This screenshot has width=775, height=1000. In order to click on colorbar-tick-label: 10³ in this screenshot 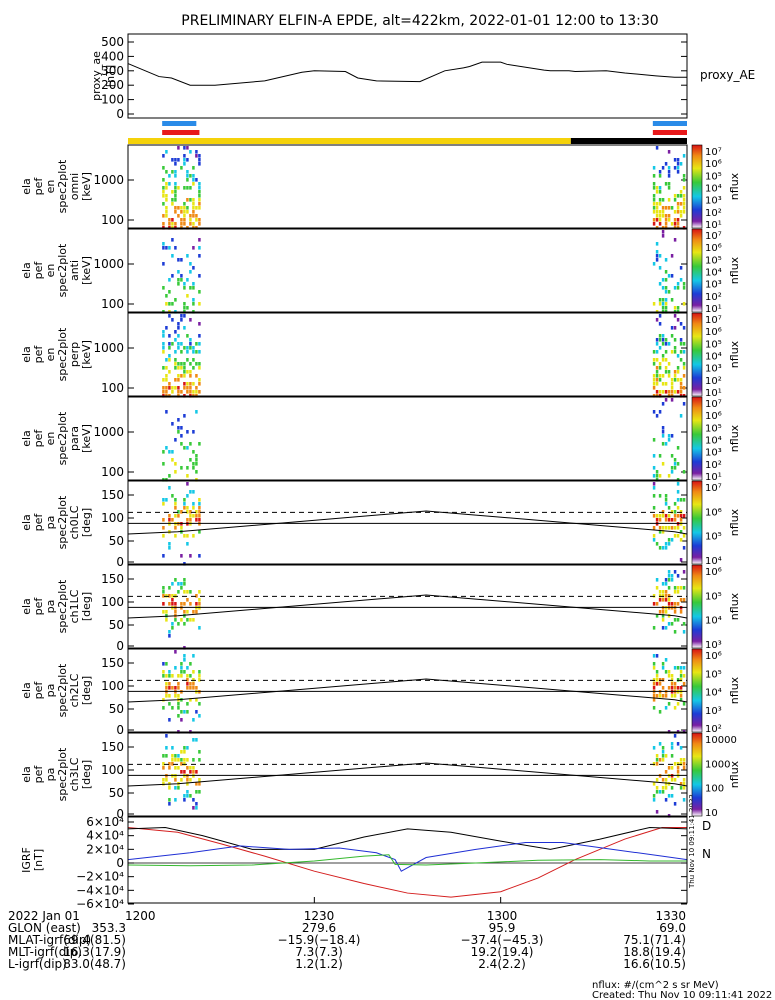, I will do `click(713, 645)`.